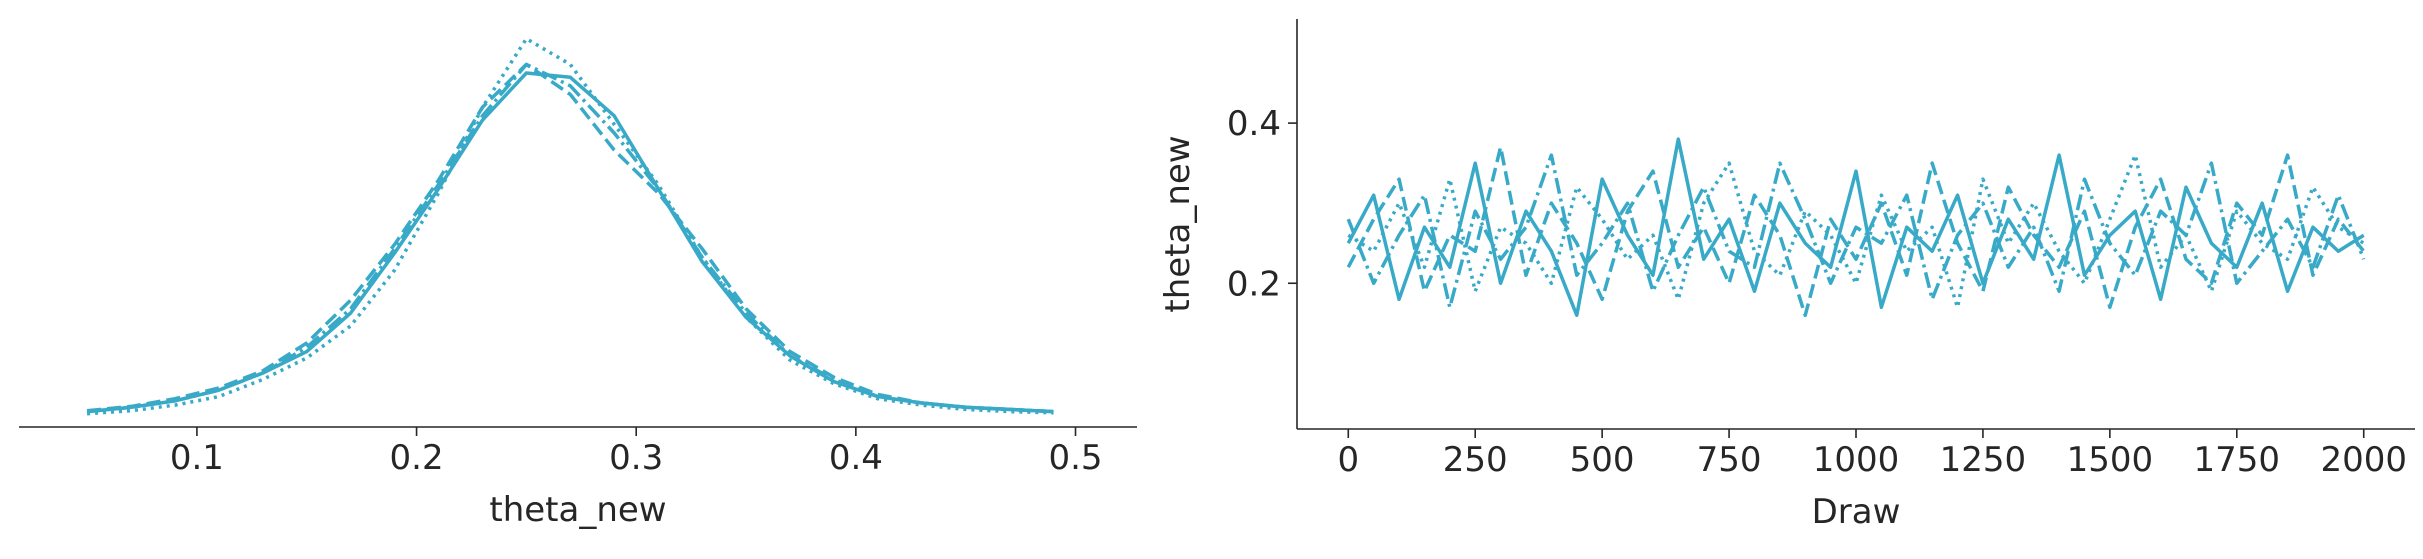 This screenshot has height=559, width=2423. Describe the element at coordinates (1729, 460) in the screenshot. I see `x-tick-label: 750` at that location.